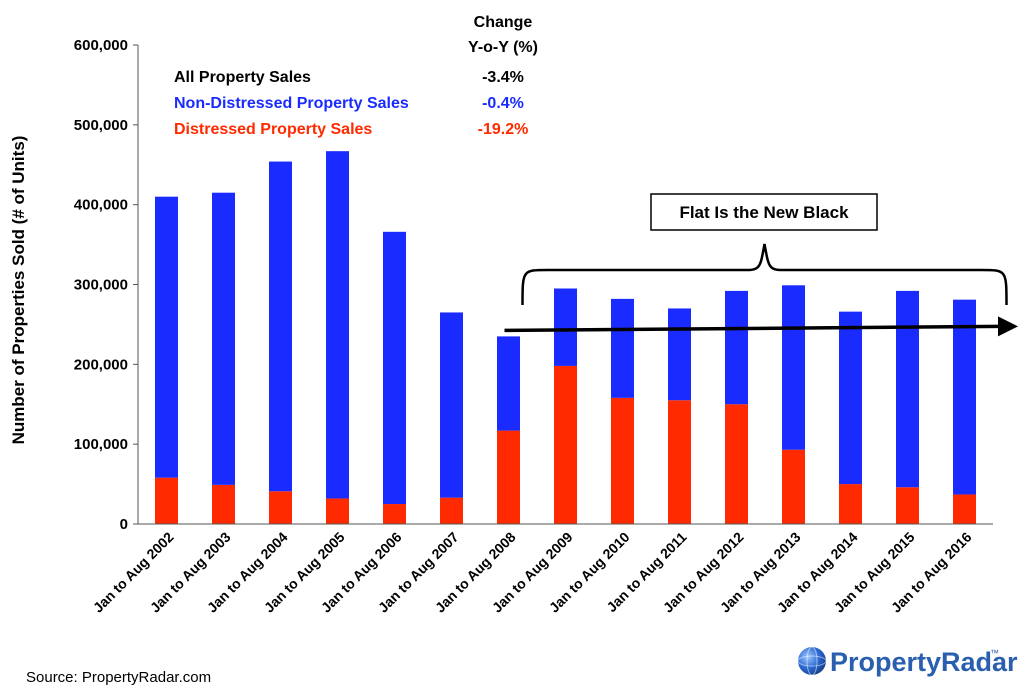  Describe the element at coordinates (101, 285) in the screenshot. I see `y-tick-label: 300,000` at that location.